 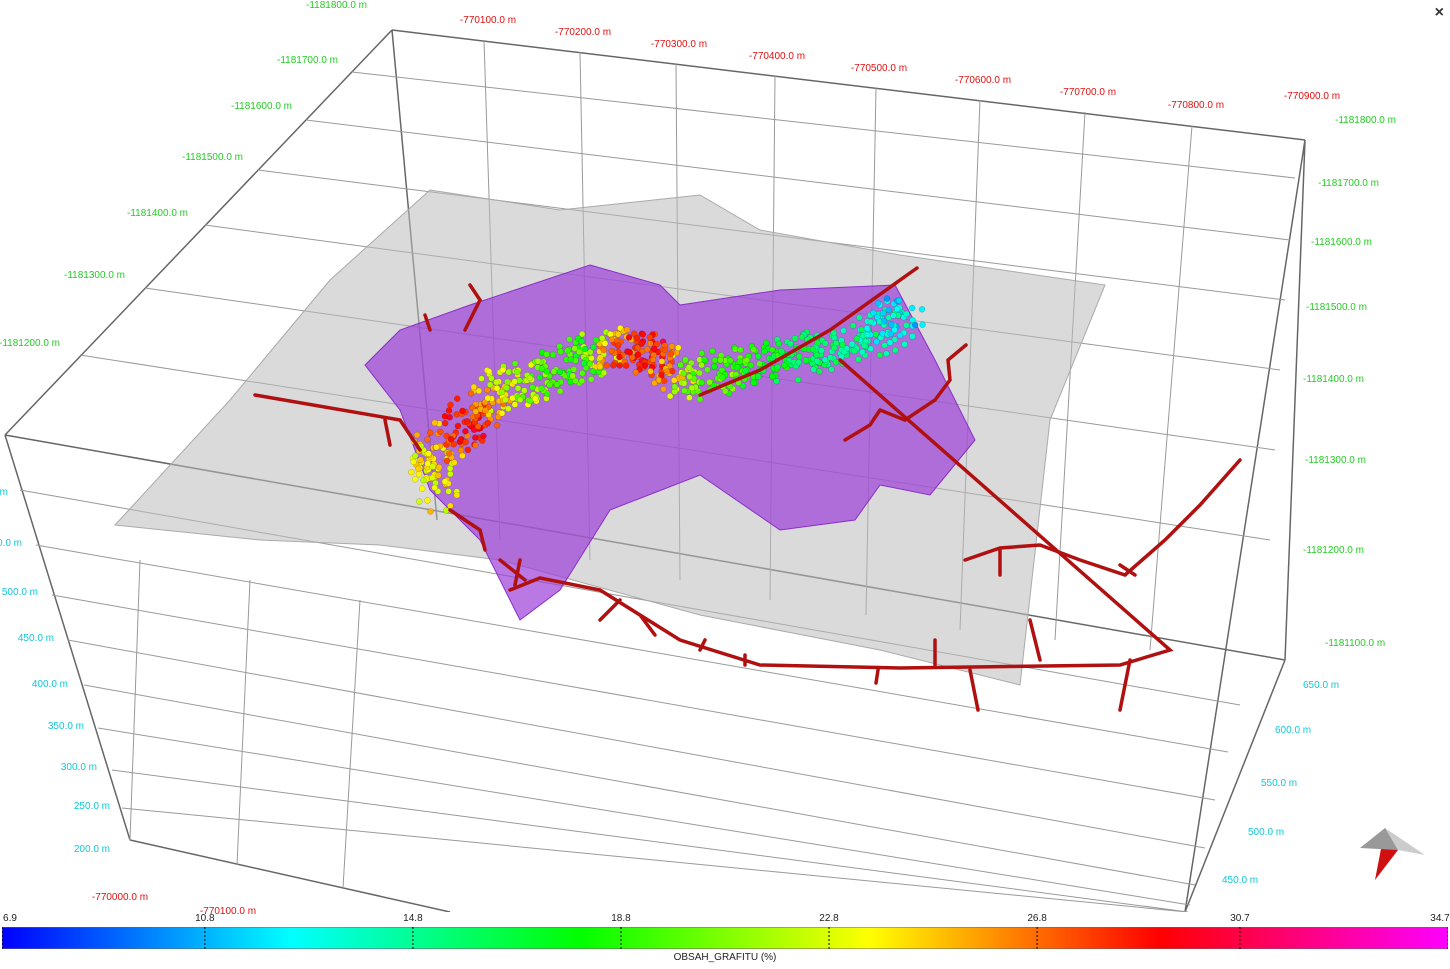 What do you see at coordinates (205, 918) in the screenshot?
I see `colorbar-tick-label: 10.8` at bounding box center [205, 918].